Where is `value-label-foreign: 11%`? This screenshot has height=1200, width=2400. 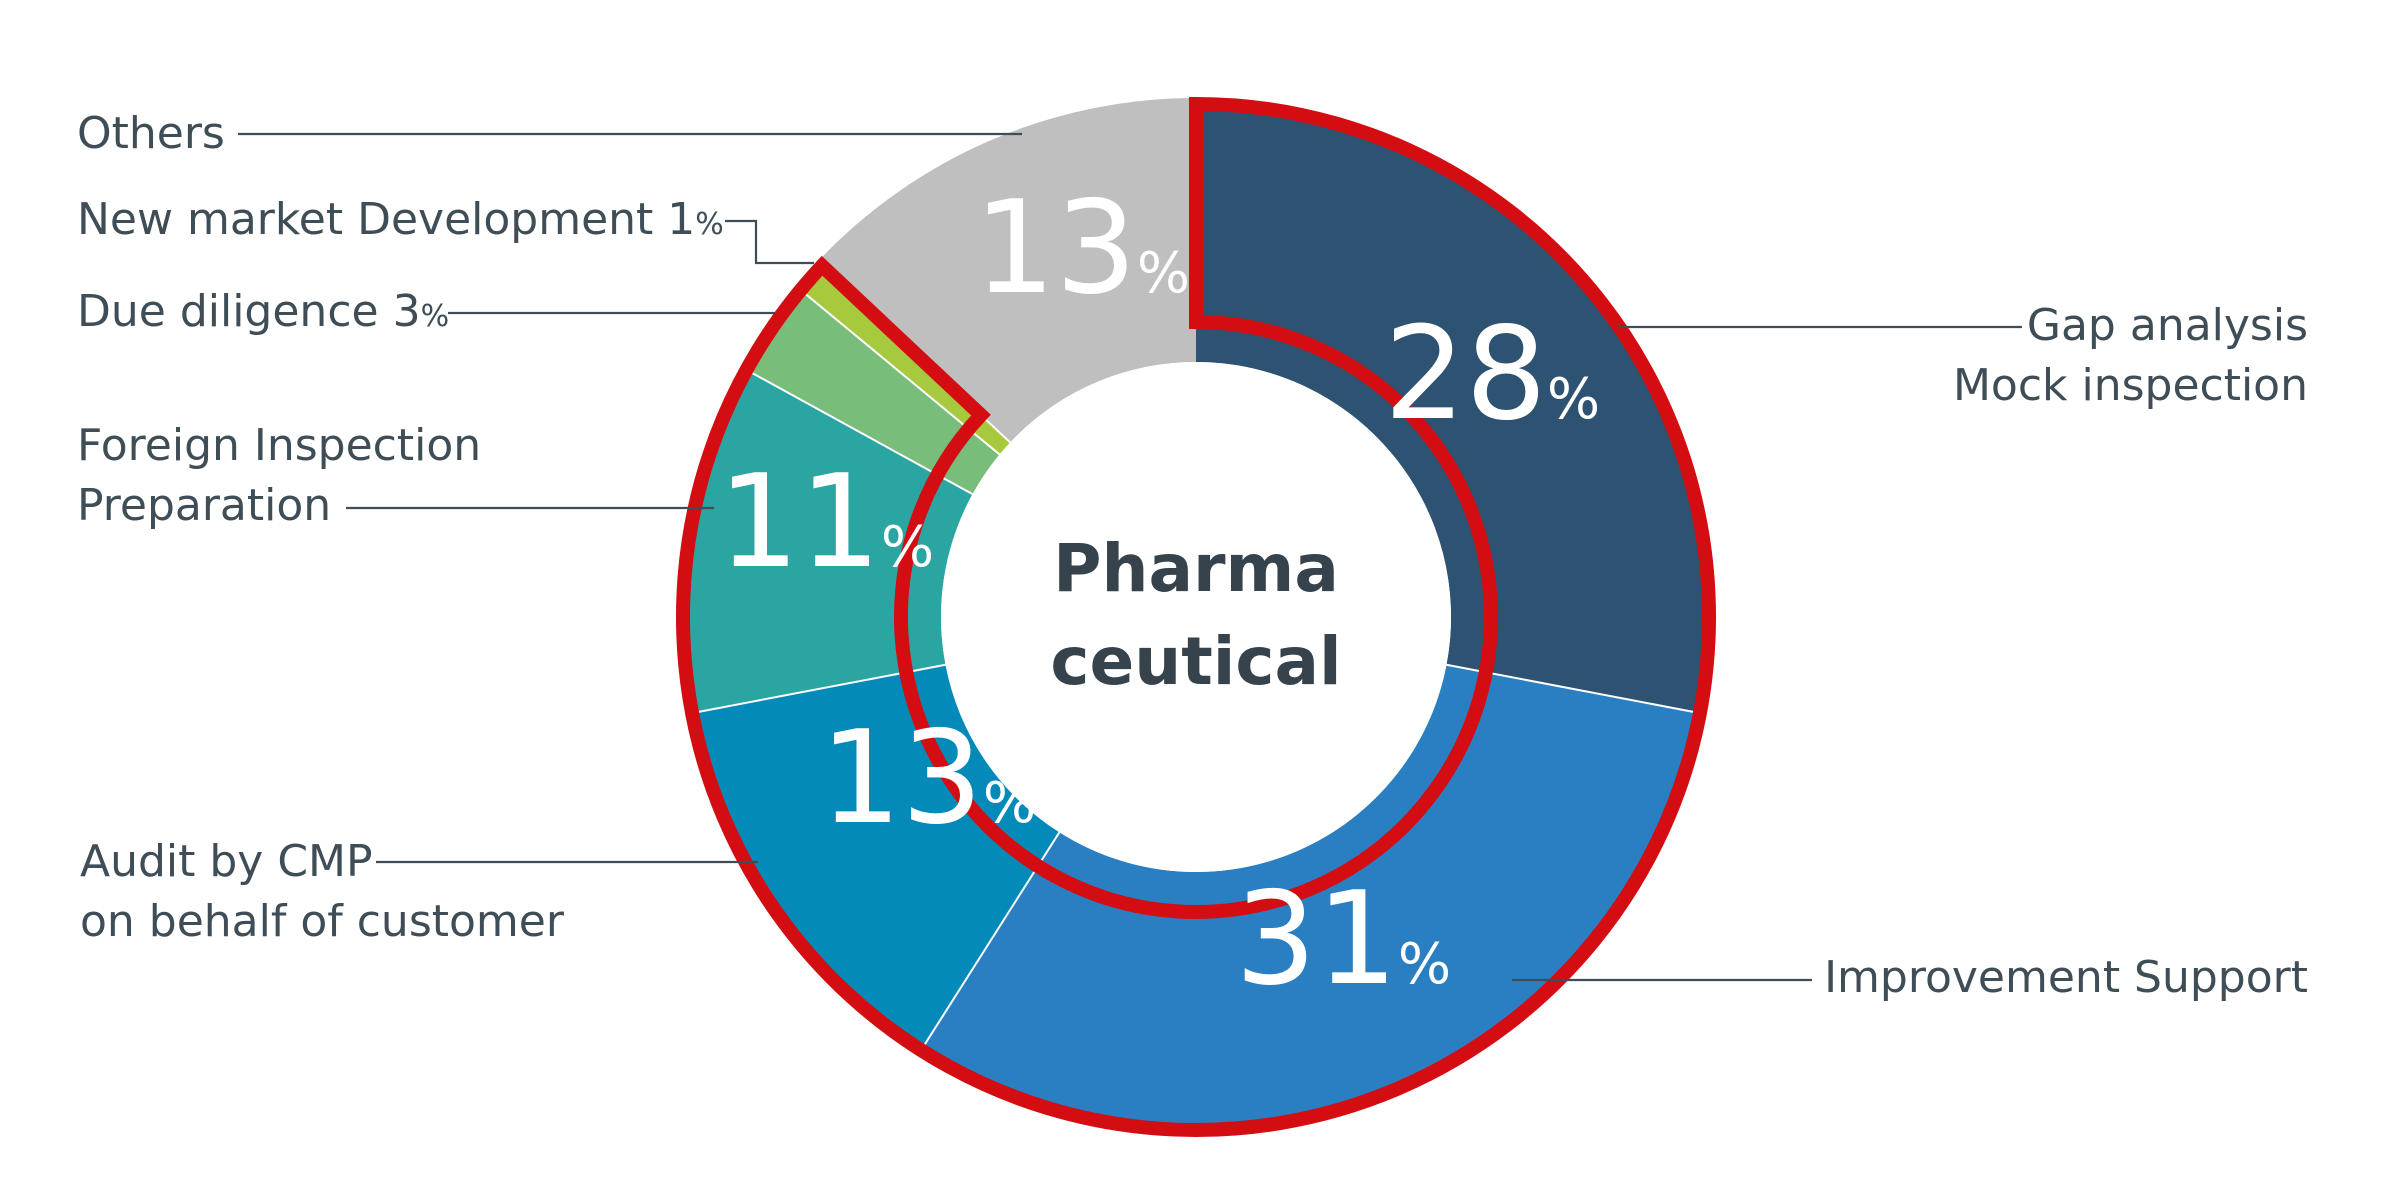
value-label-foreign: 11% is located at coordinates (826, 522).